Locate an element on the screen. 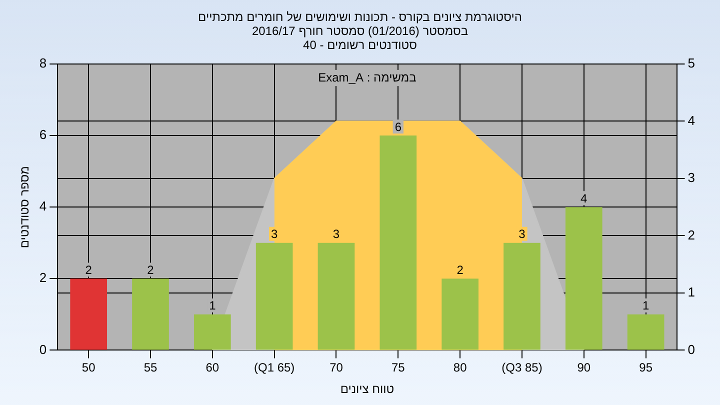 This screenshot has height=405, width=720. y-tick-label: 2 is located at coordinates (43, 278).